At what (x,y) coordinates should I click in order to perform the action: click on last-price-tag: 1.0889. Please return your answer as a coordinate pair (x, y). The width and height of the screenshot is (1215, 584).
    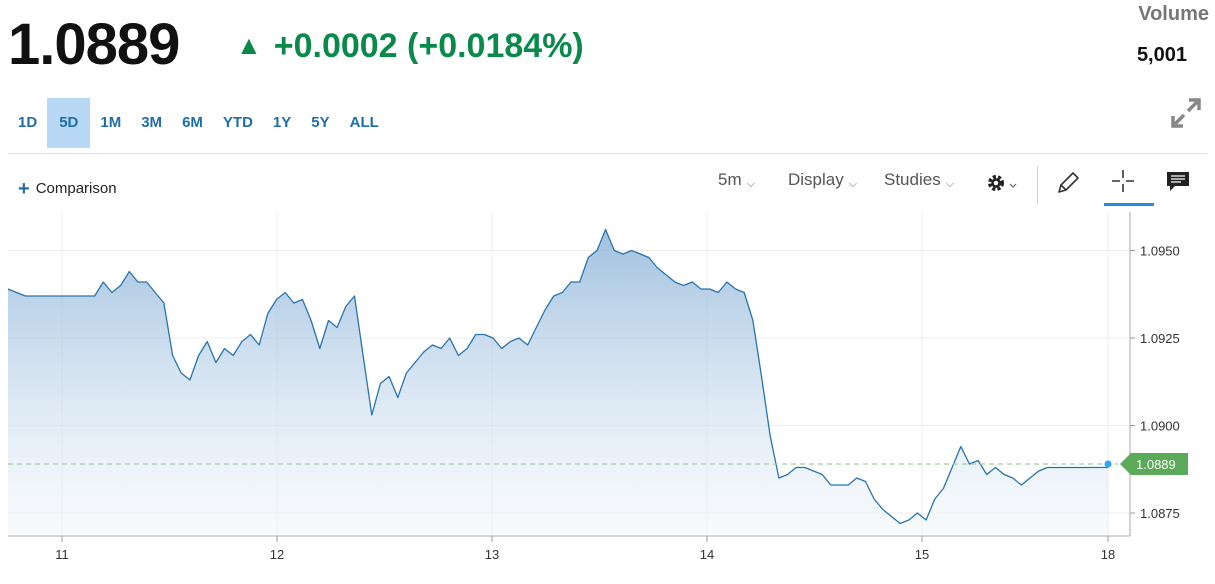
    Looking at the image, I should click on (1154, 464).